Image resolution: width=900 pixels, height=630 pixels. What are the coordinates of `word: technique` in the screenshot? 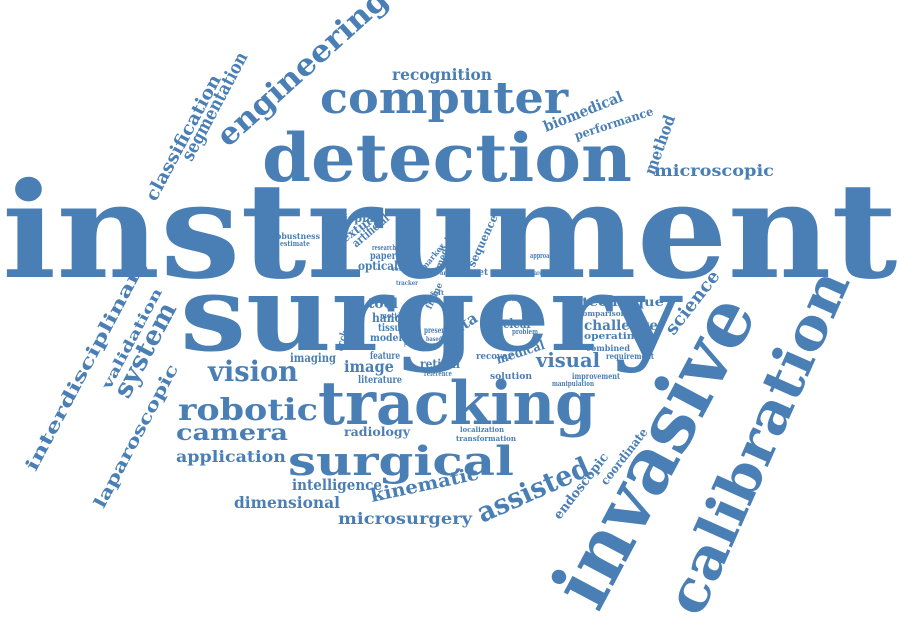 It's located at (623, 302).